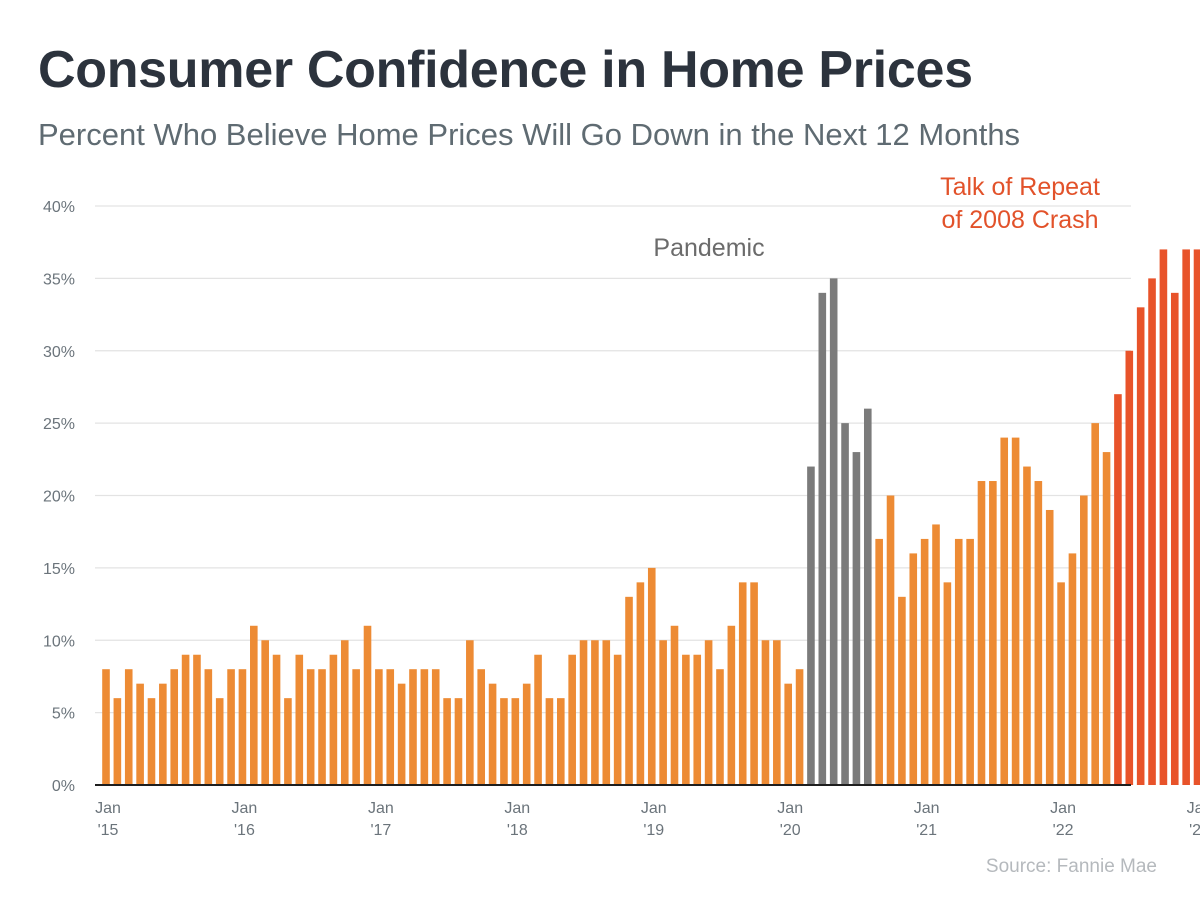 The height and width of the screenshot is (901, 1200). Describe the element at coordinates (1194, 830) in the screenshot. I see `x-tick-label-year: '23` at that location.